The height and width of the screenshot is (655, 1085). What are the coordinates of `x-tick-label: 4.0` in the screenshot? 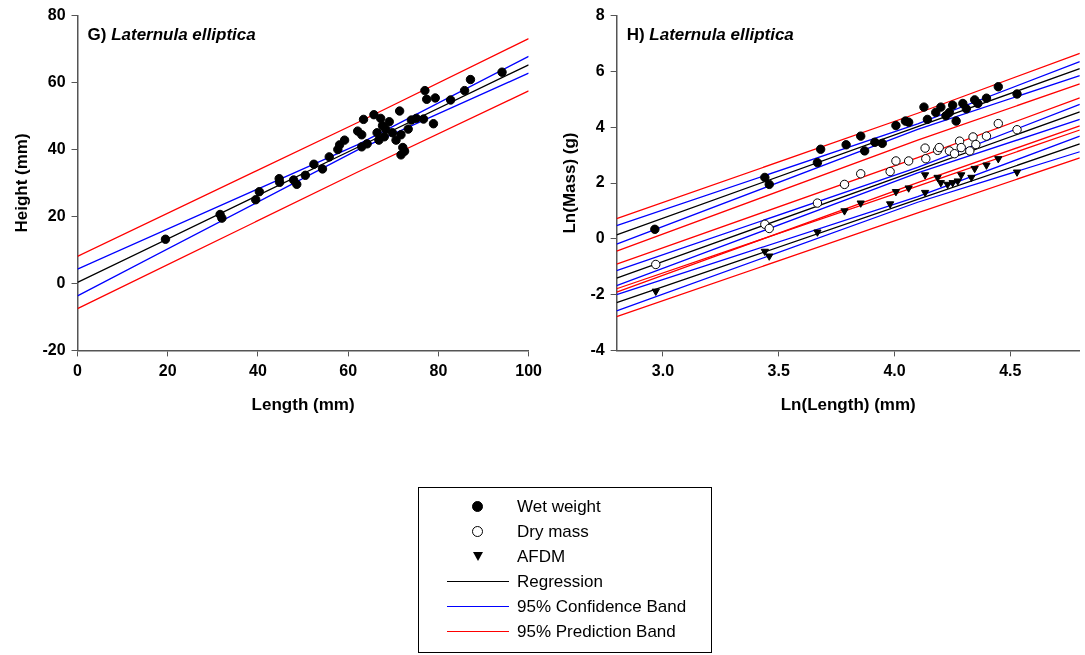 It's located at (894, 371).